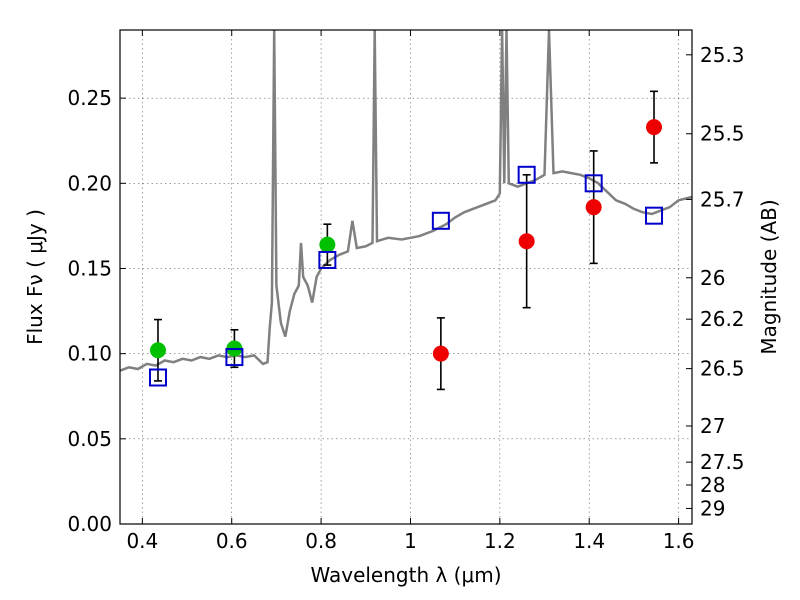 The width and height of the screenshot is (800, 600). What do you see at coordinates (89, 524) in the screenshot?
I see `y-tick-label: 0.00` at bounding box center [89, 524].